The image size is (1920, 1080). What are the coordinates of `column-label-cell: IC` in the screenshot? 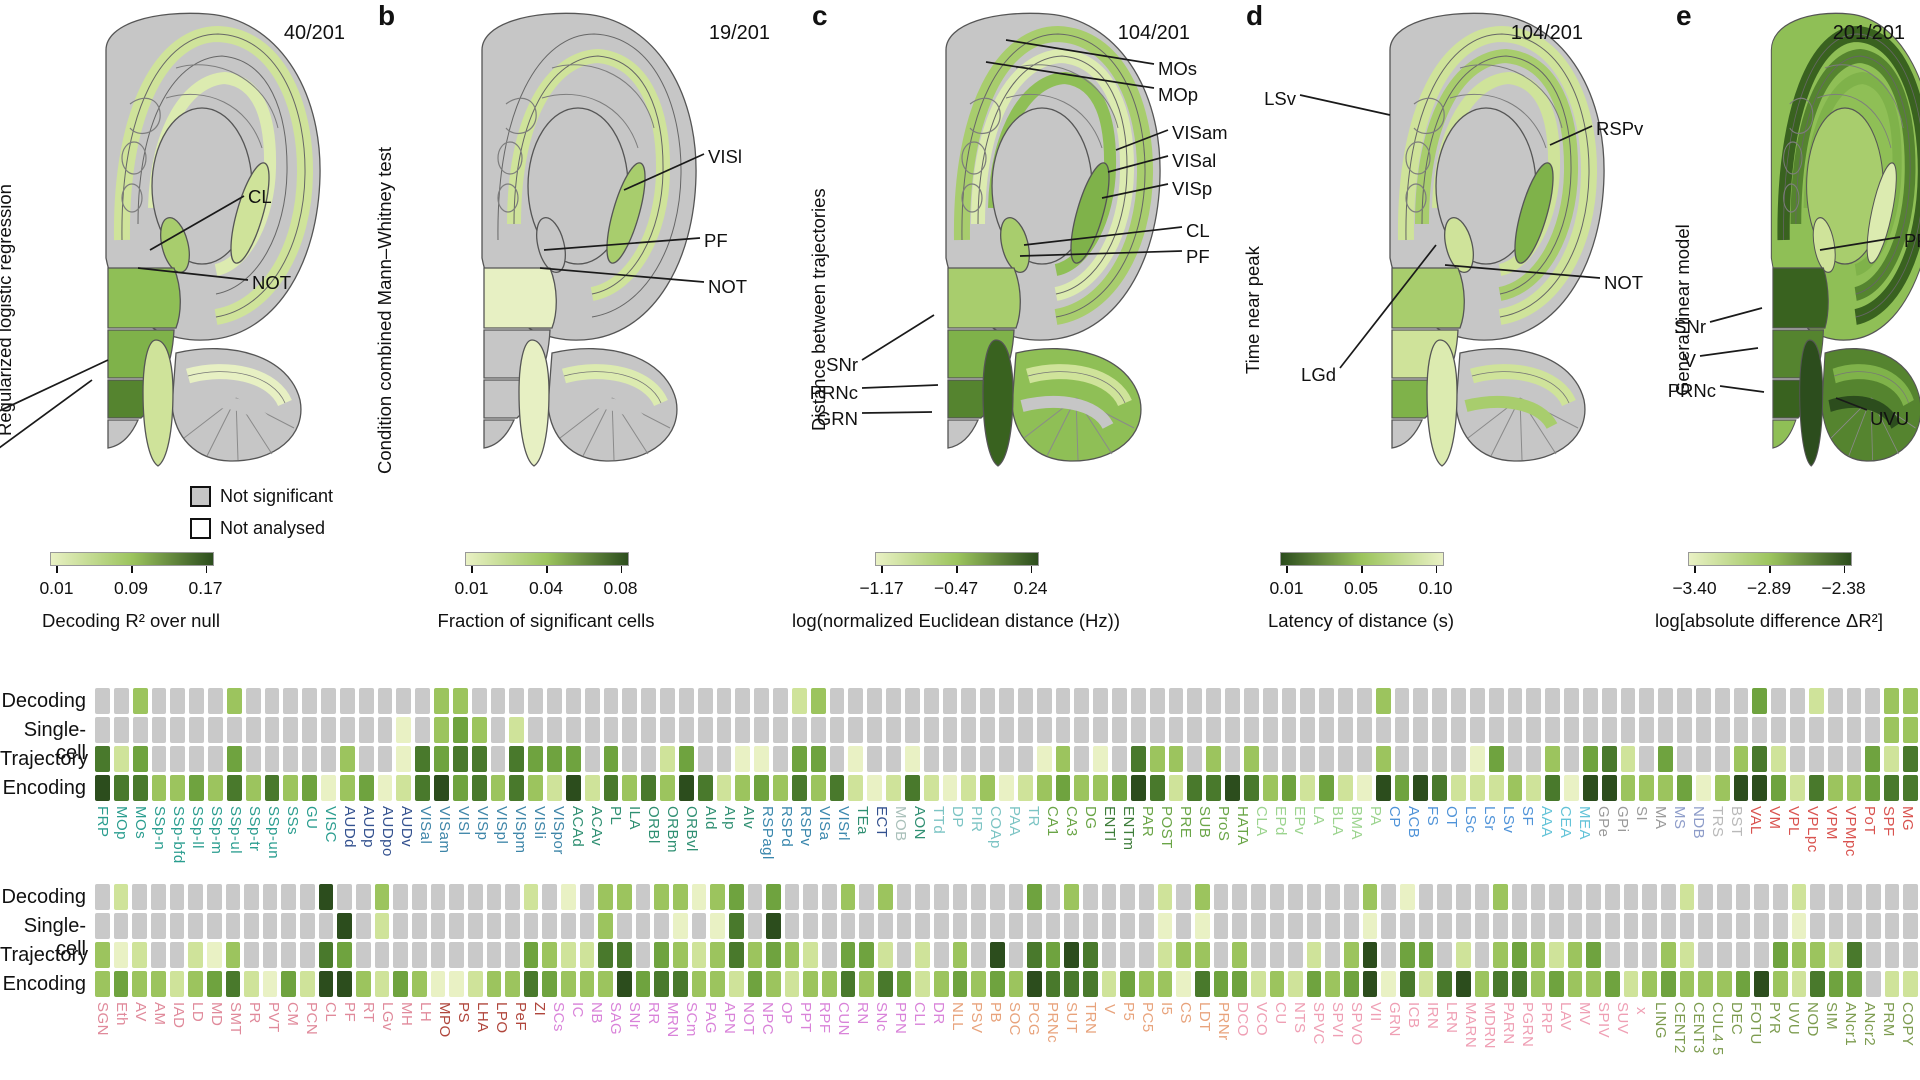 It's located at (577, 1031).